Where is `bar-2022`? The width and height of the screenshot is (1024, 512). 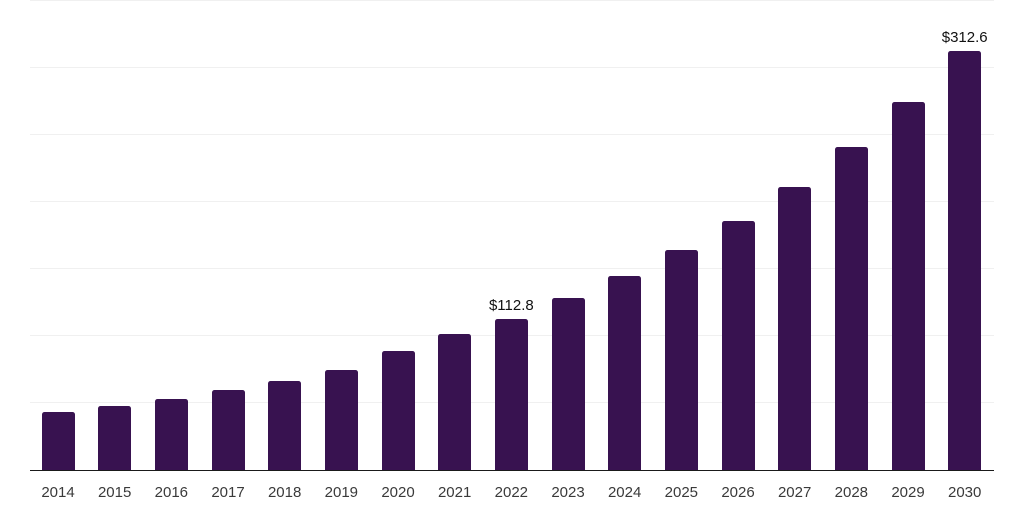 bar-2022 is located at coordinates (511, 394).